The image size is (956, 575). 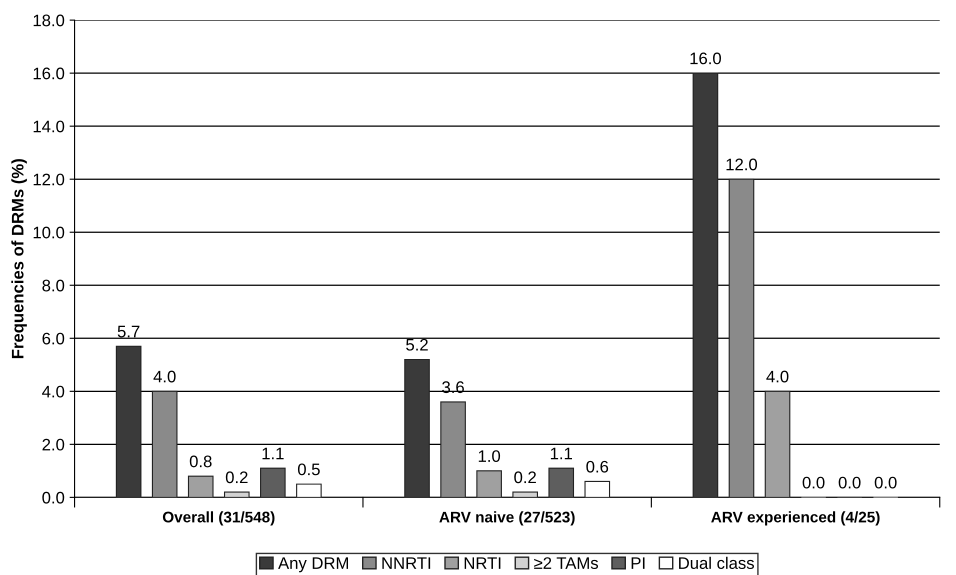 What do you see at coordinates (705, 58) in the screenshot?
I see `data-label: 16.0` at bounding box center [705, 58].